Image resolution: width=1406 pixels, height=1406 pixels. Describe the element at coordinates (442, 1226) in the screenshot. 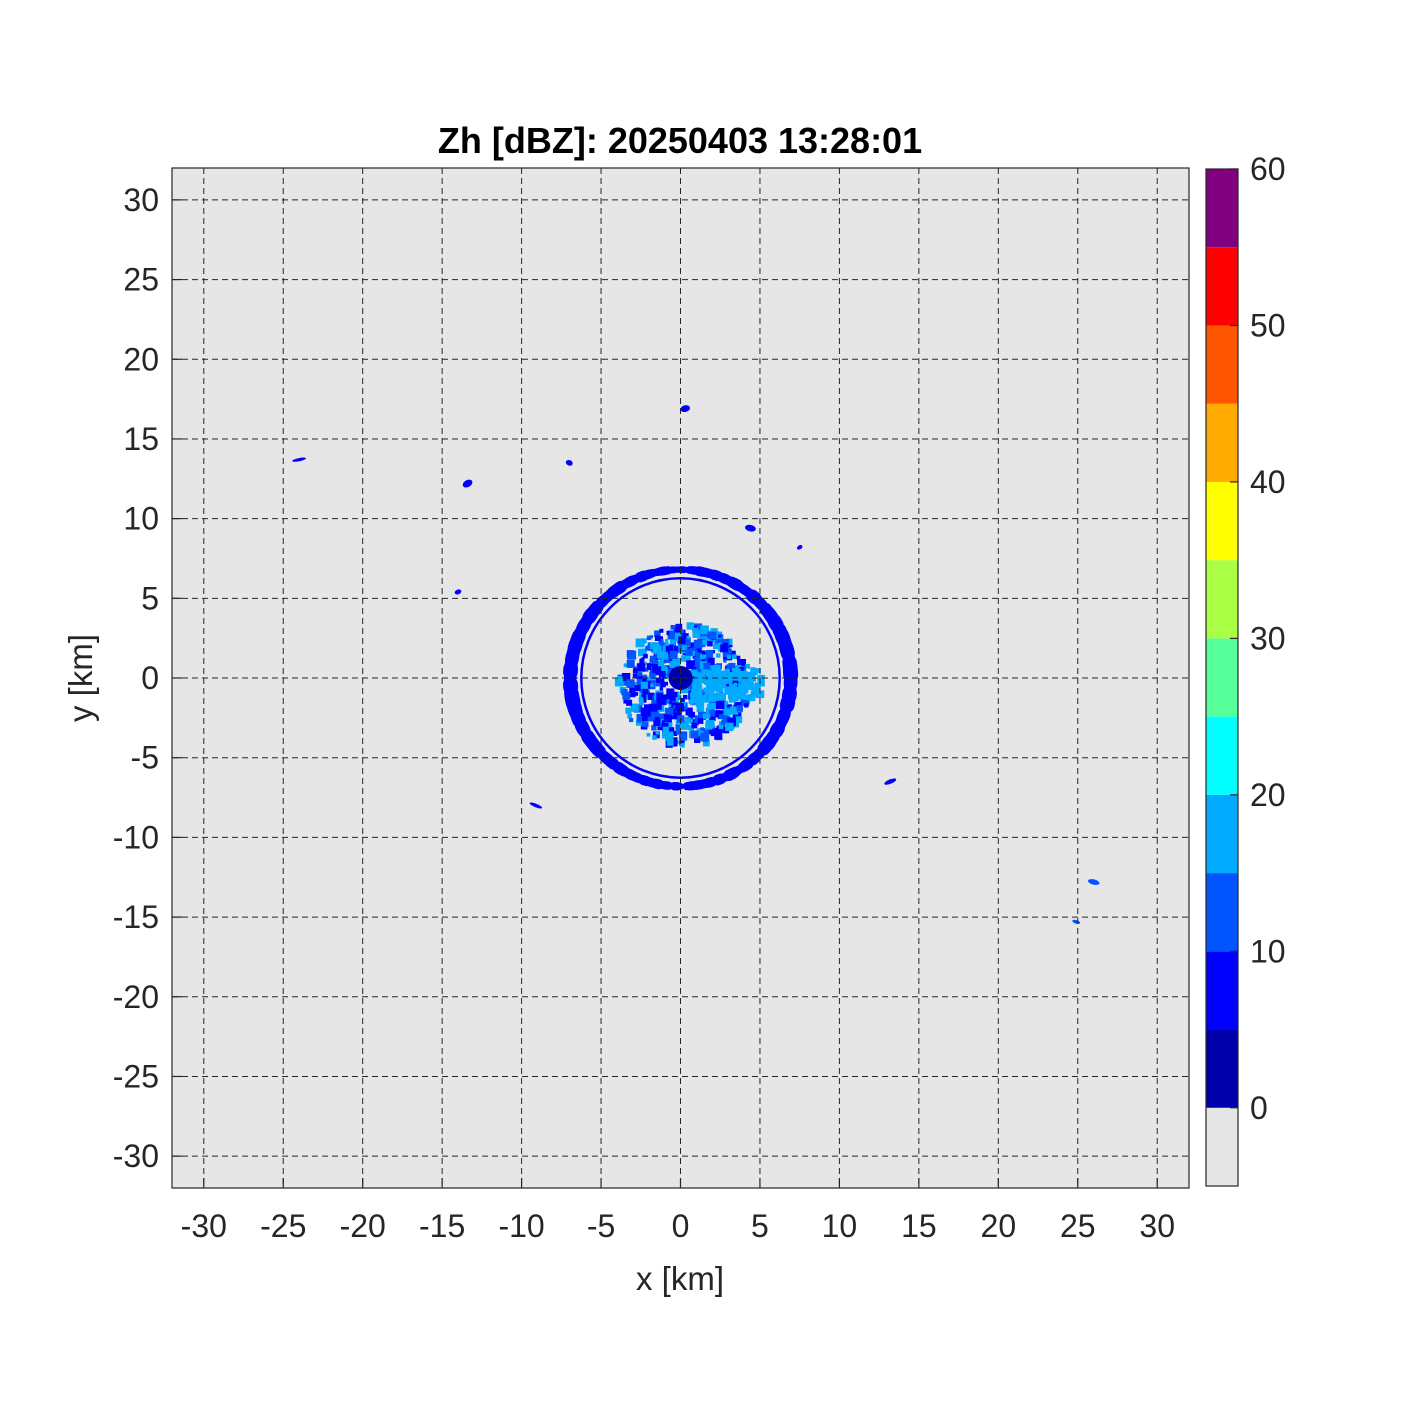

I see `x-tick-label: -15` at that location.